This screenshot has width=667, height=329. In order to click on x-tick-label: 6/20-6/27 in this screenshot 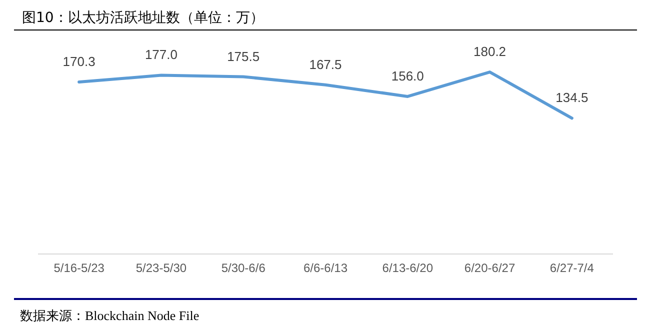, I will do `click(490, 268)`.